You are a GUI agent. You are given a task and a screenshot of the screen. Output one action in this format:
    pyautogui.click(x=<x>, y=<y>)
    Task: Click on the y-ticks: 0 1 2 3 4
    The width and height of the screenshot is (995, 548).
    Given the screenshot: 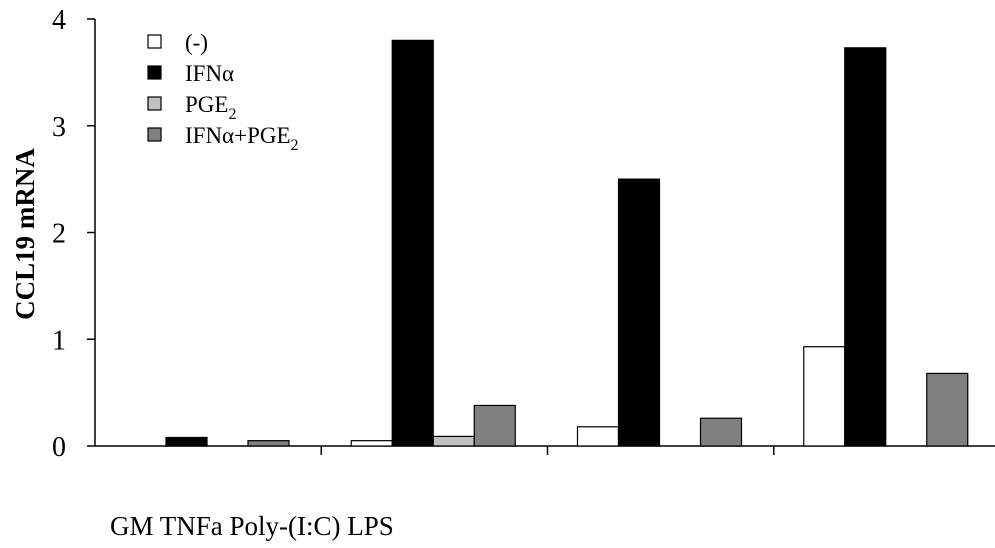 What is the action you would take?
    pyautogui.click(x=73, y=234)
    